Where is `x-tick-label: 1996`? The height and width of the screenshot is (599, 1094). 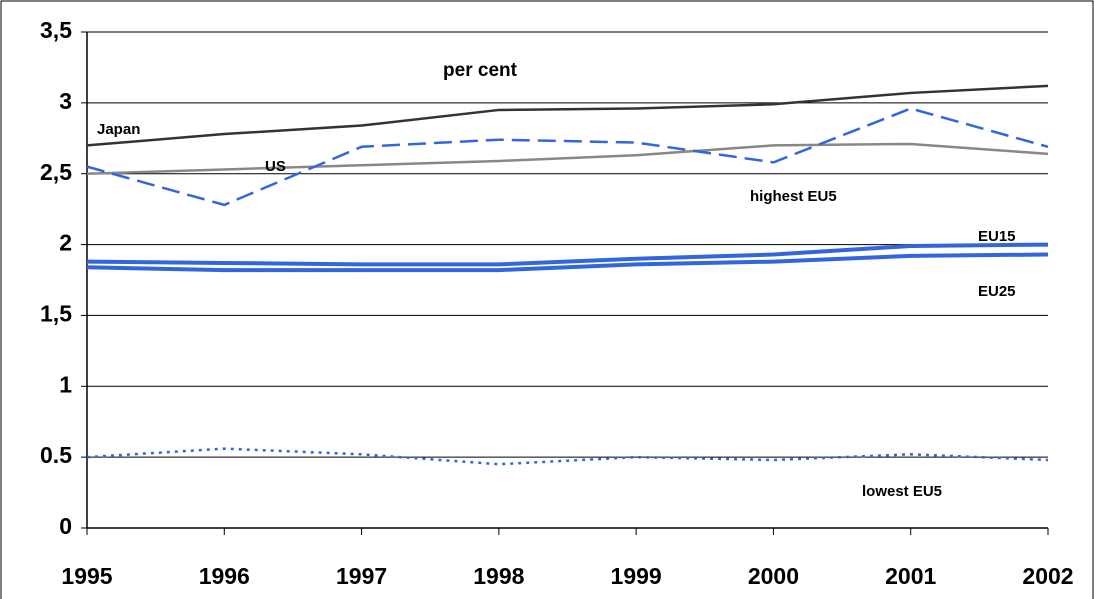 x-tick-label: 1996 is located at coordinates (224, 576).